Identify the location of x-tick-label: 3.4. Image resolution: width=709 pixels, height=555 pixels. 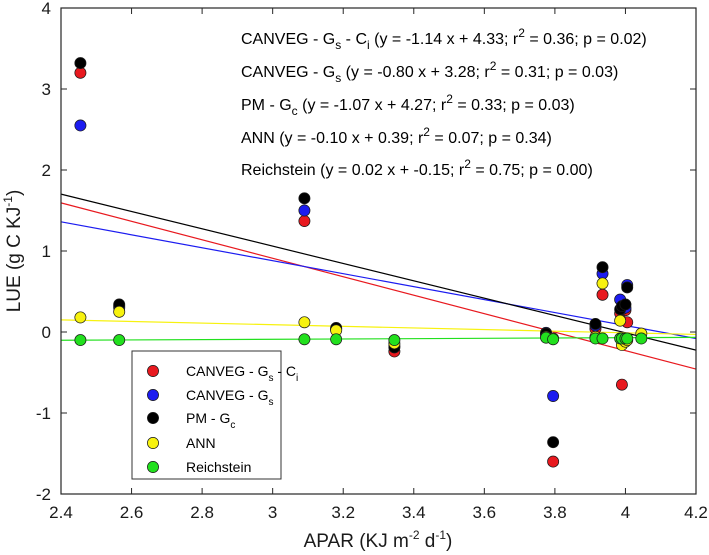
(414, 512).